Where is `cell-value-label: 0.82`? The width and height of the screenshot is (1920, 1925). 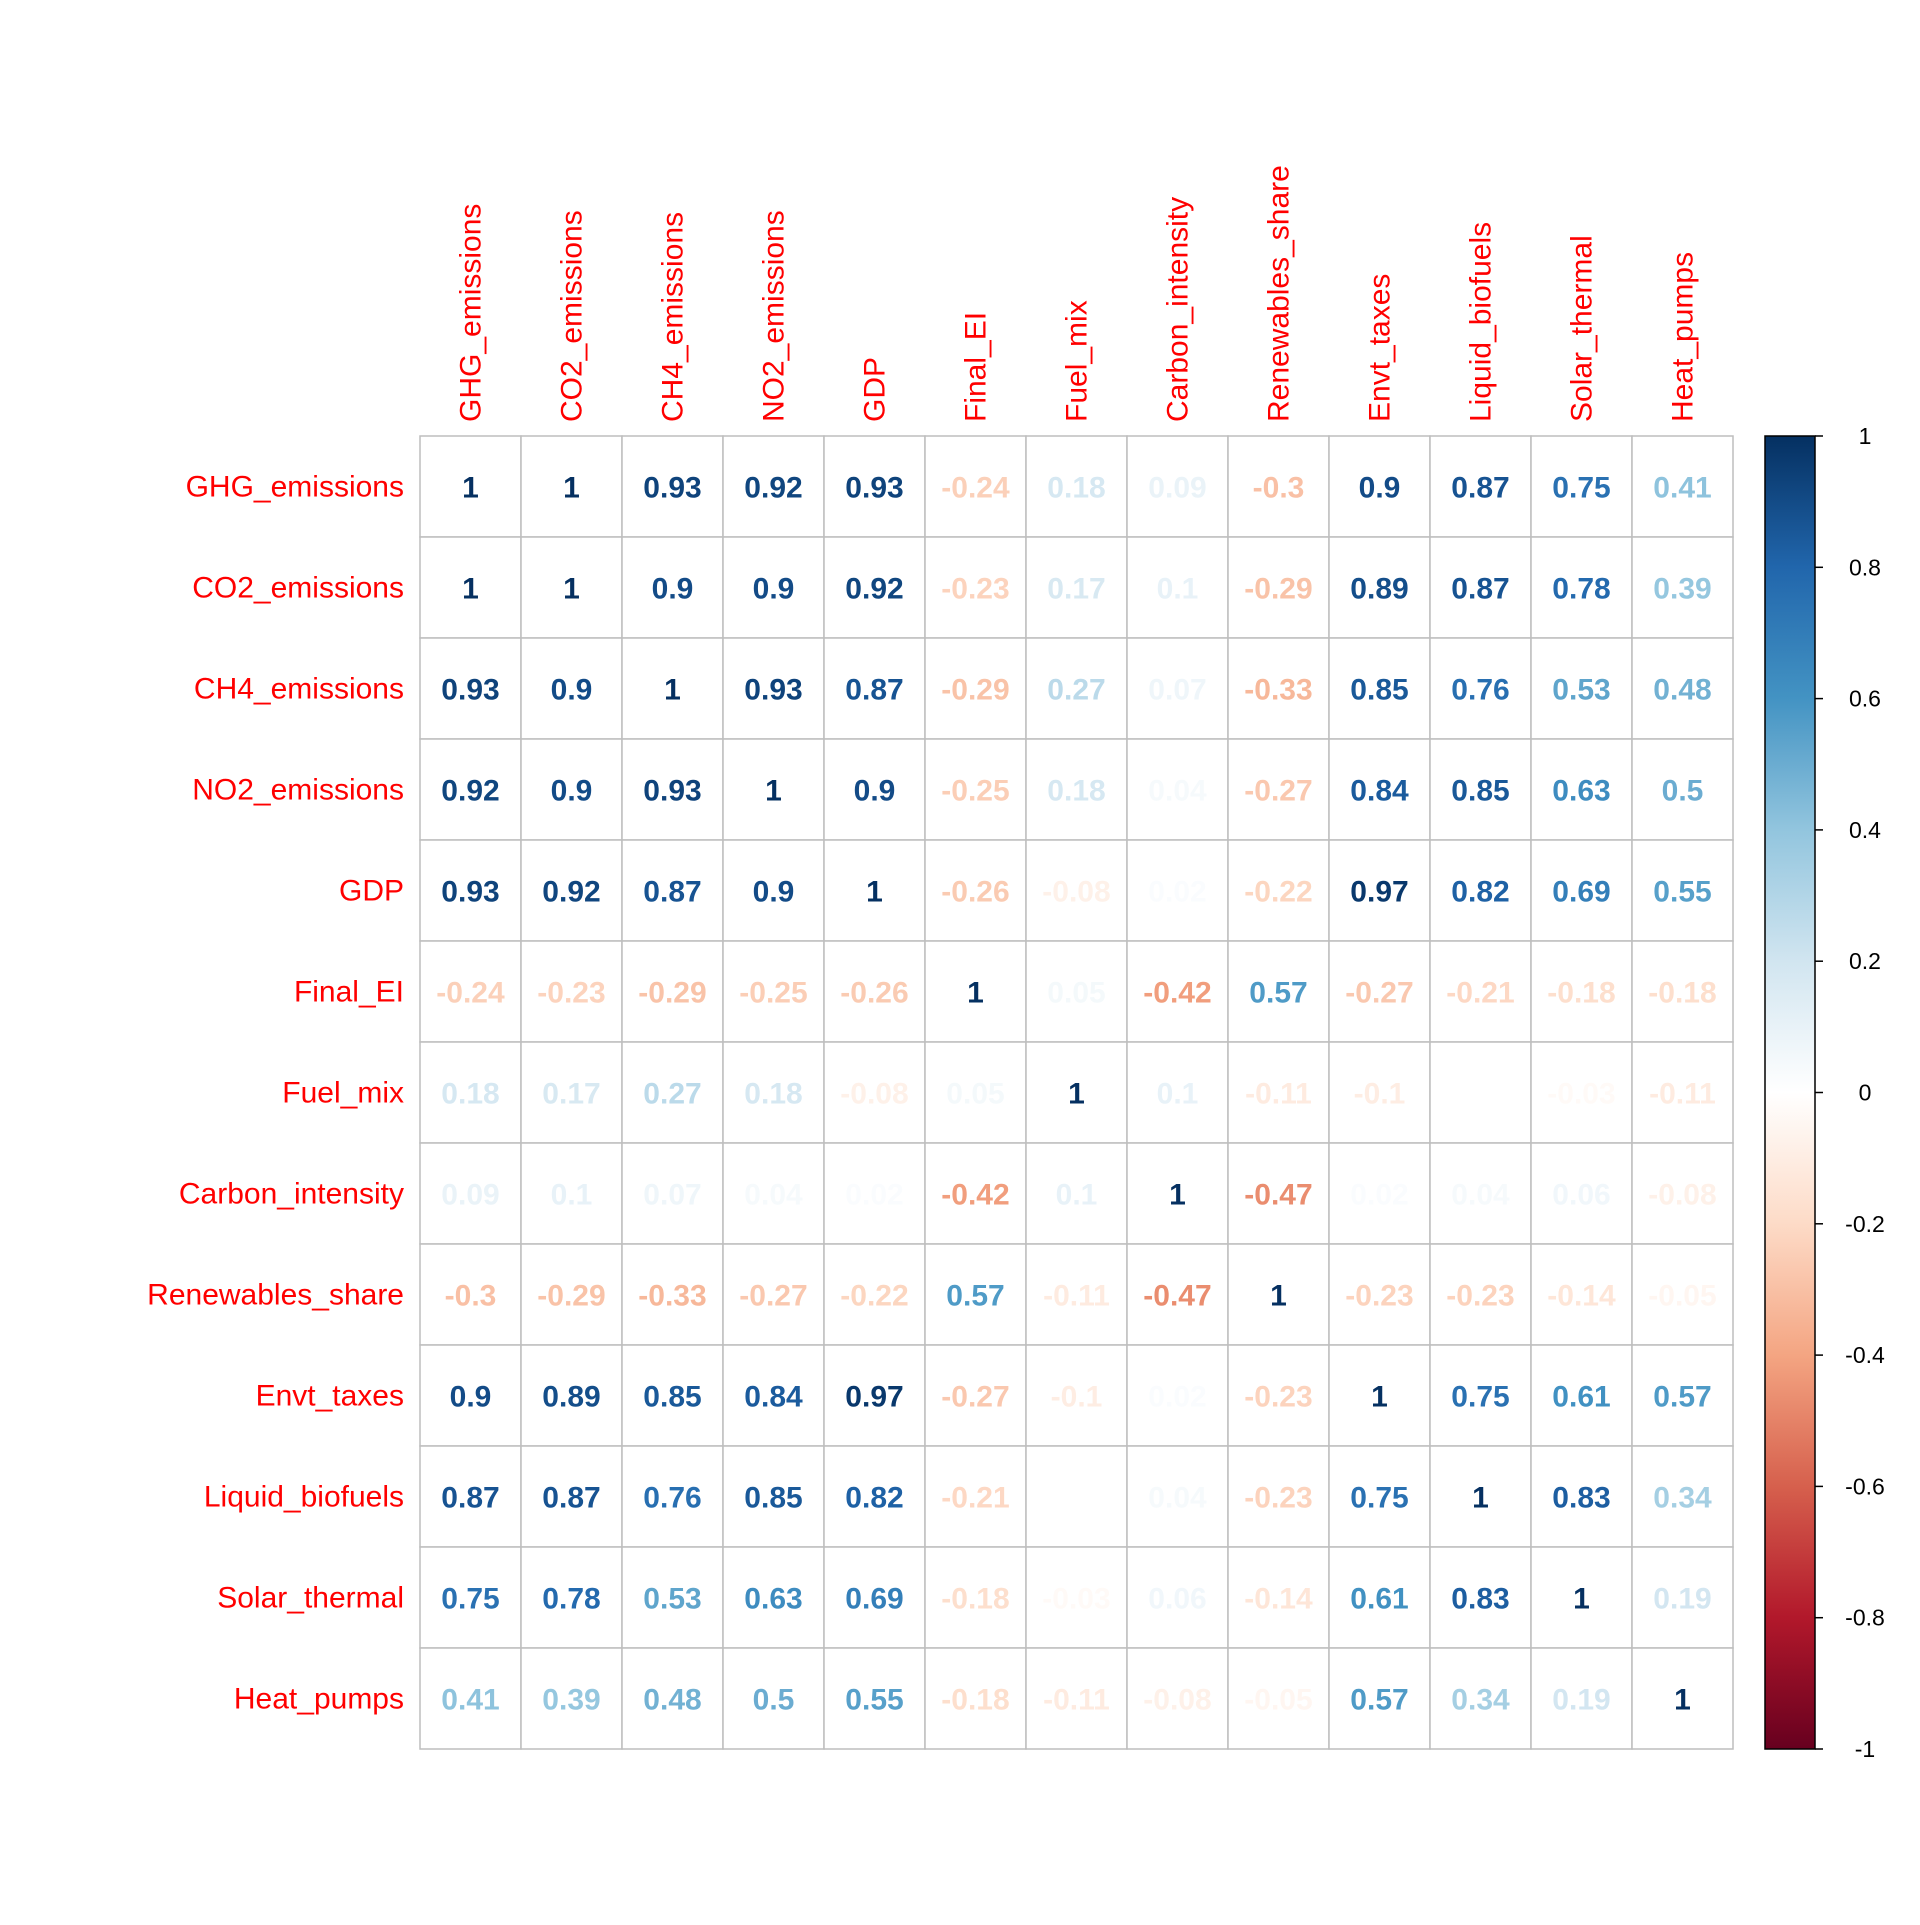
cell-value-label: 0.82 is located at coordinates (1480, 892).